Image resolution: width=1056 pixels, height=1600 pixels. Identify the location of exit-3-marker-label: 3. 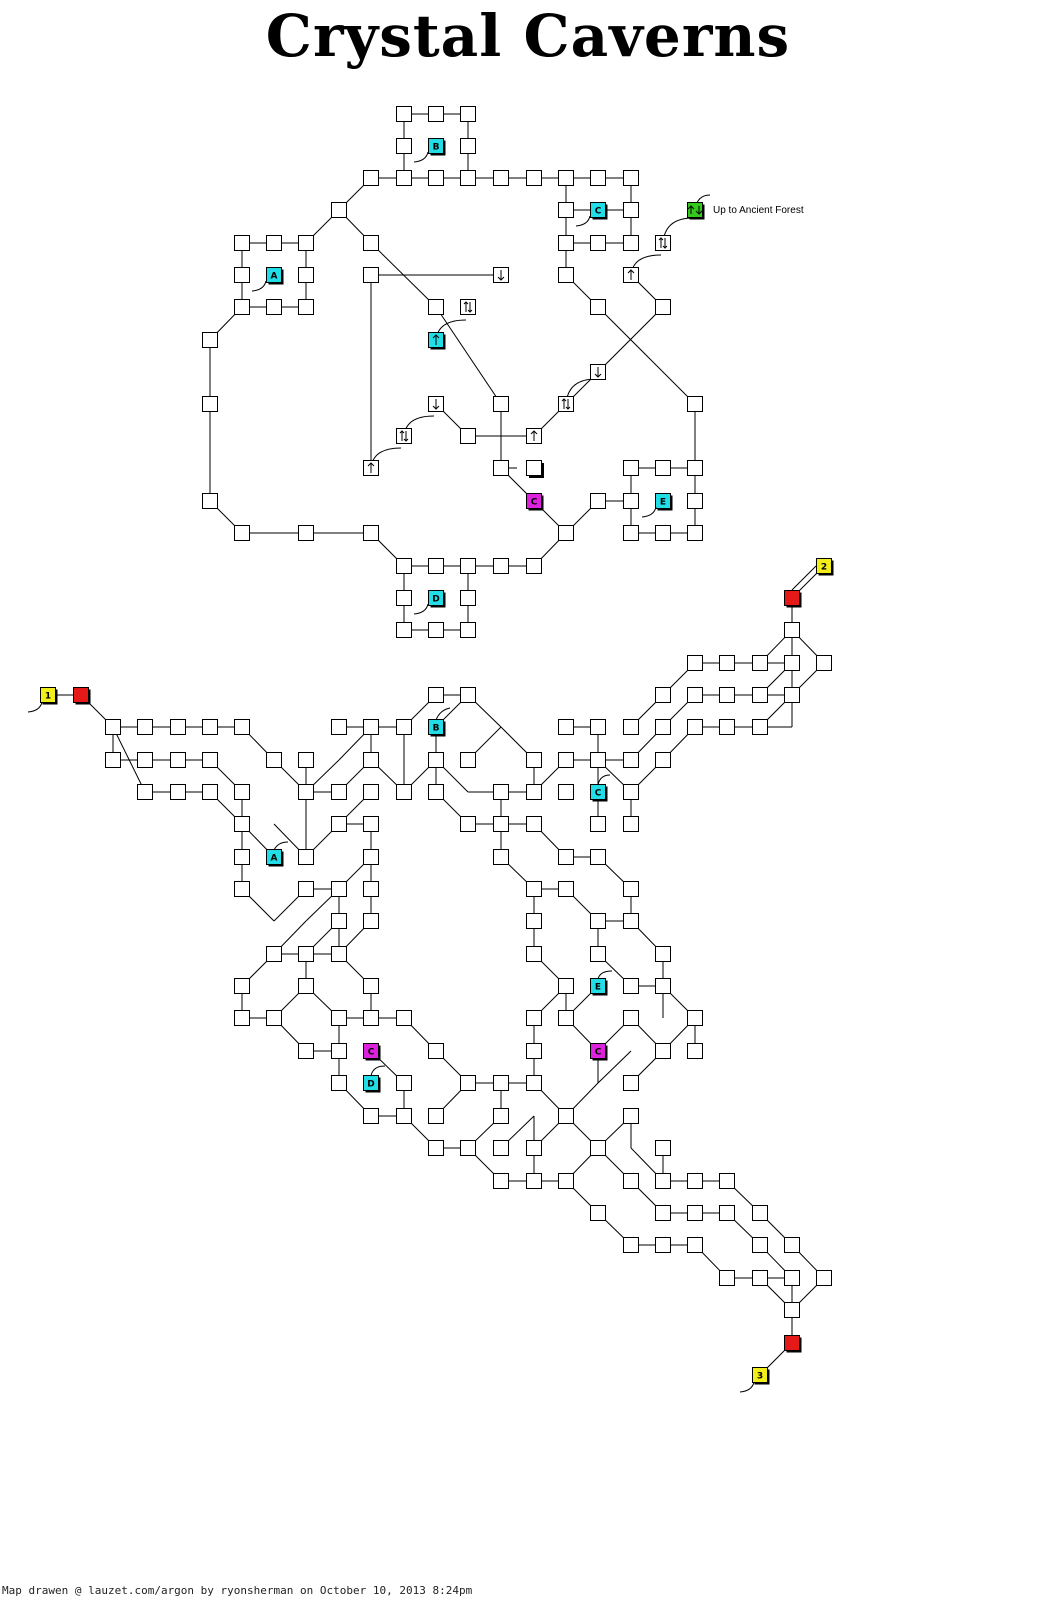
(760, 1377).